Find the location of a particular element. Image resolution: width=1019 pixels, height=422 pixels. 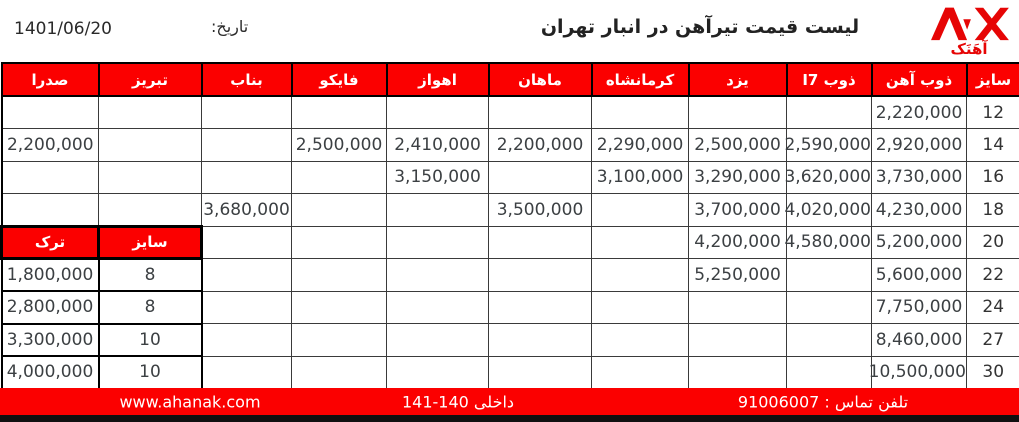

column-header: یزد is located at coordinates (737, 79).